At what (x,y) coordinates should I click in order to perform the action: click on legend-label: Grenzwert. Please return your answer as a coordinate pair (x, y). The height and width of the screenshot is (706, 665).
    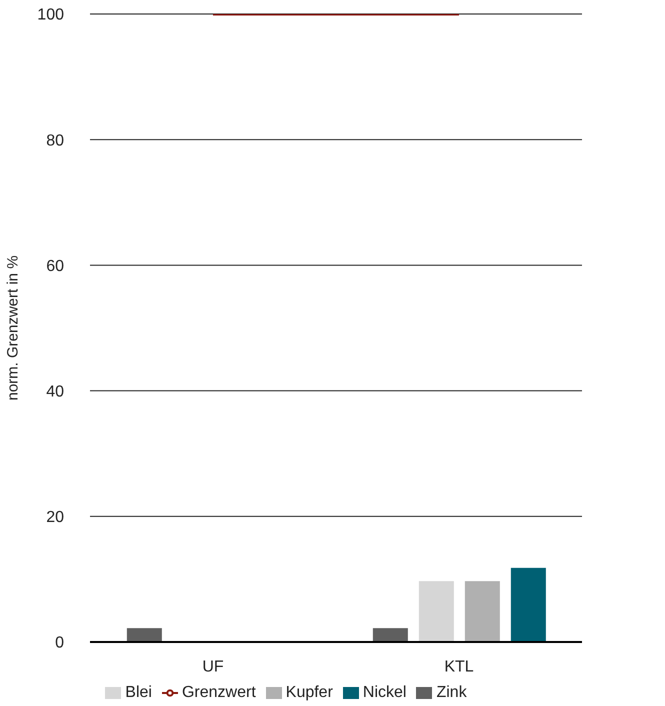
    Looking at the image, I should click on (219, 692).